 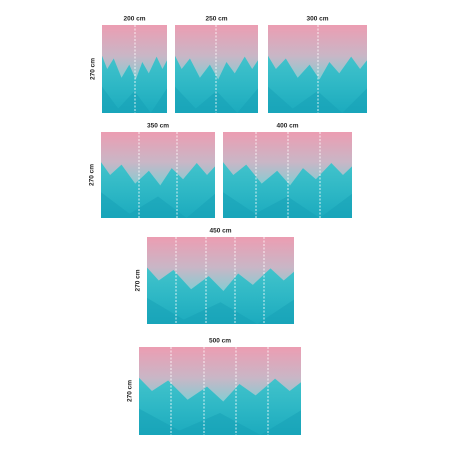 I want to click on width-label: 300 cm, so click(x=317, y=19).